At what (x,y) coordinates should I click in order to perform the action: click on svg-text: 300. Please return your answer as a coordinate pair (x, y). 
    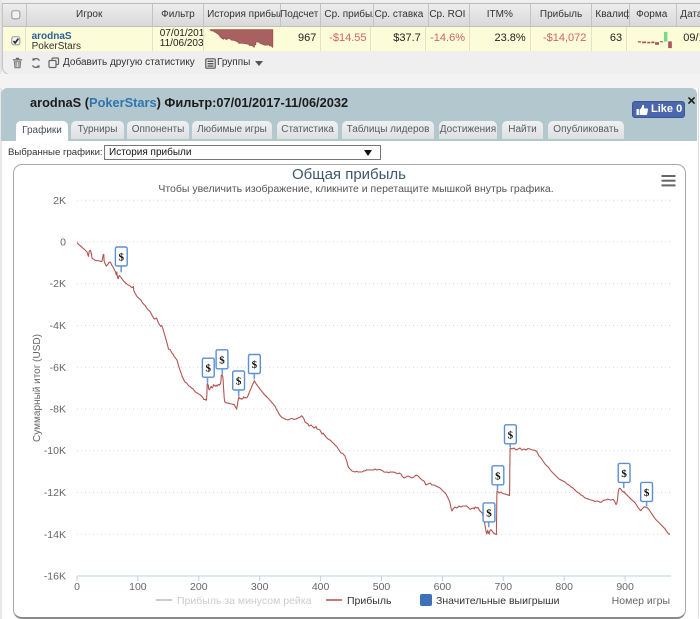
    Looking at the image, I should click on (260, 587).